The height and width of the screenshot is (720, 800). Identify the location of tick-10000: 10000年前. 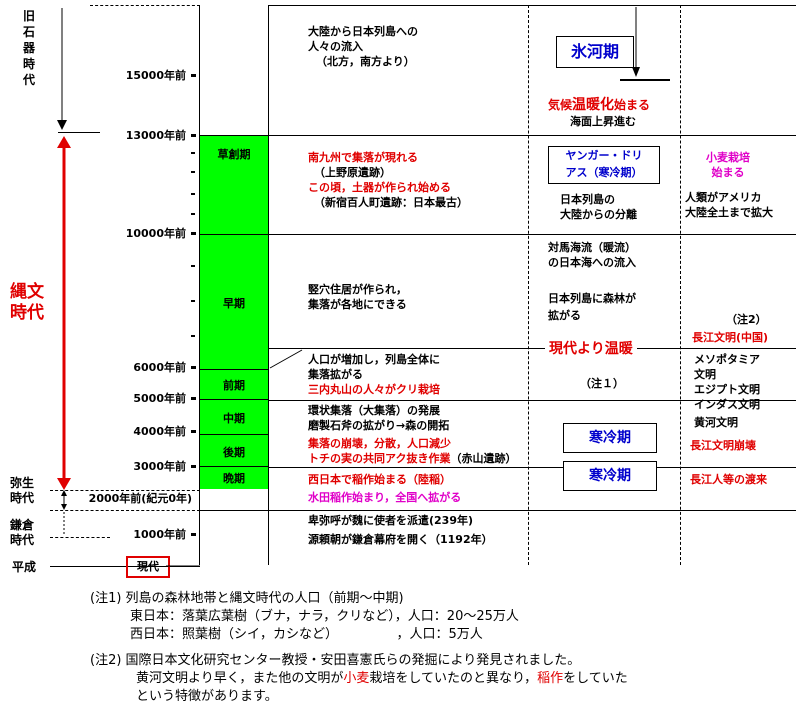
(155, 233).